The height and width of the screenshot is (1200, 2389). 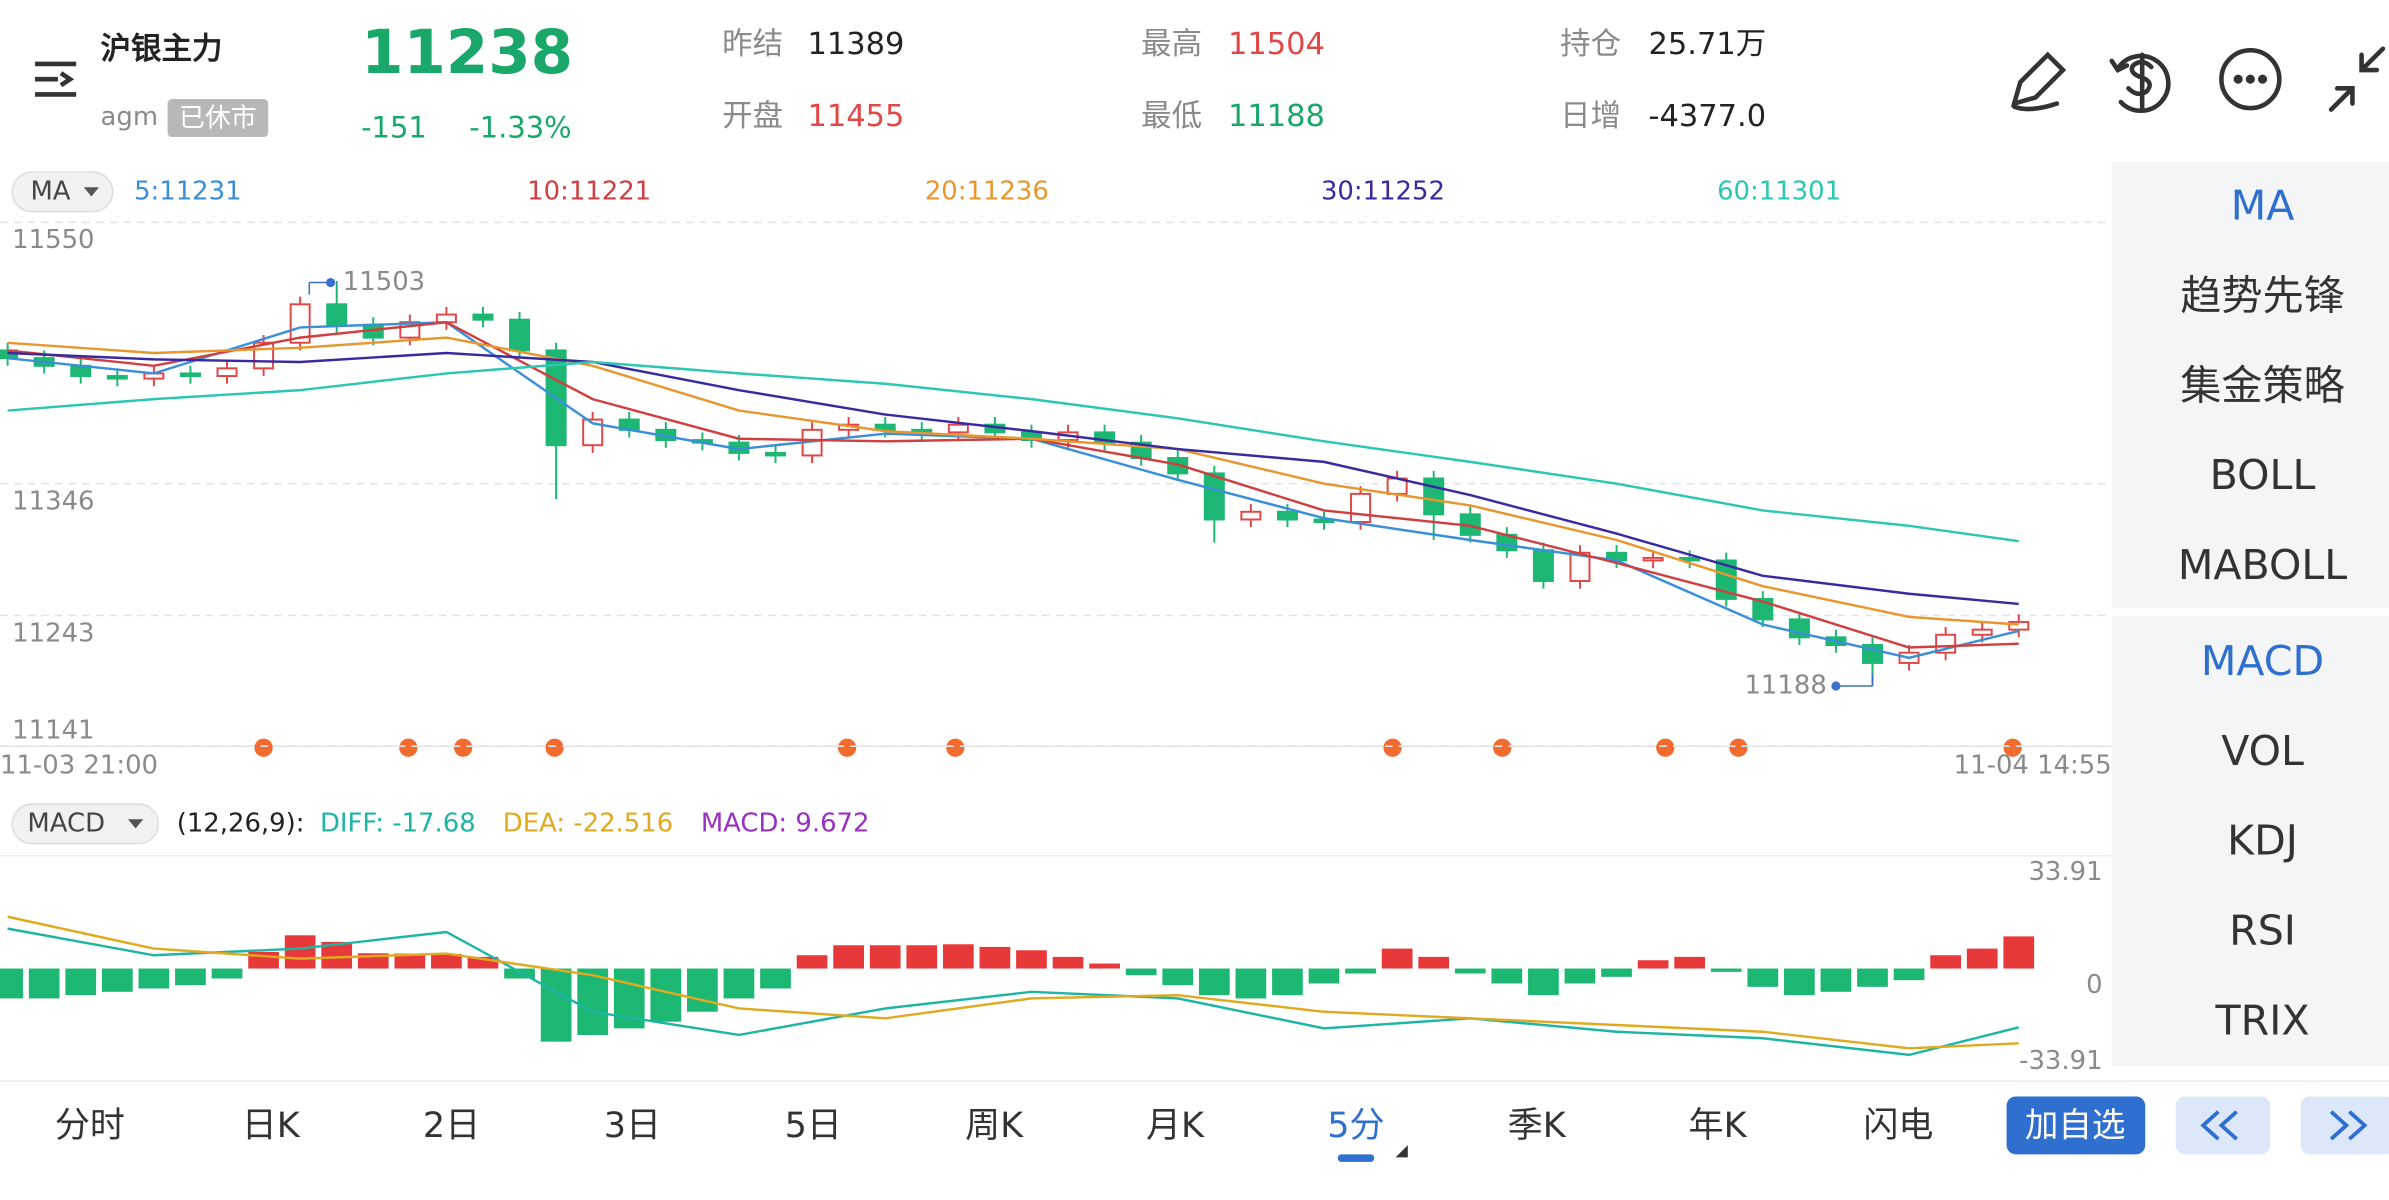 I want to click on more-icon, so click(x=2250, y=79).